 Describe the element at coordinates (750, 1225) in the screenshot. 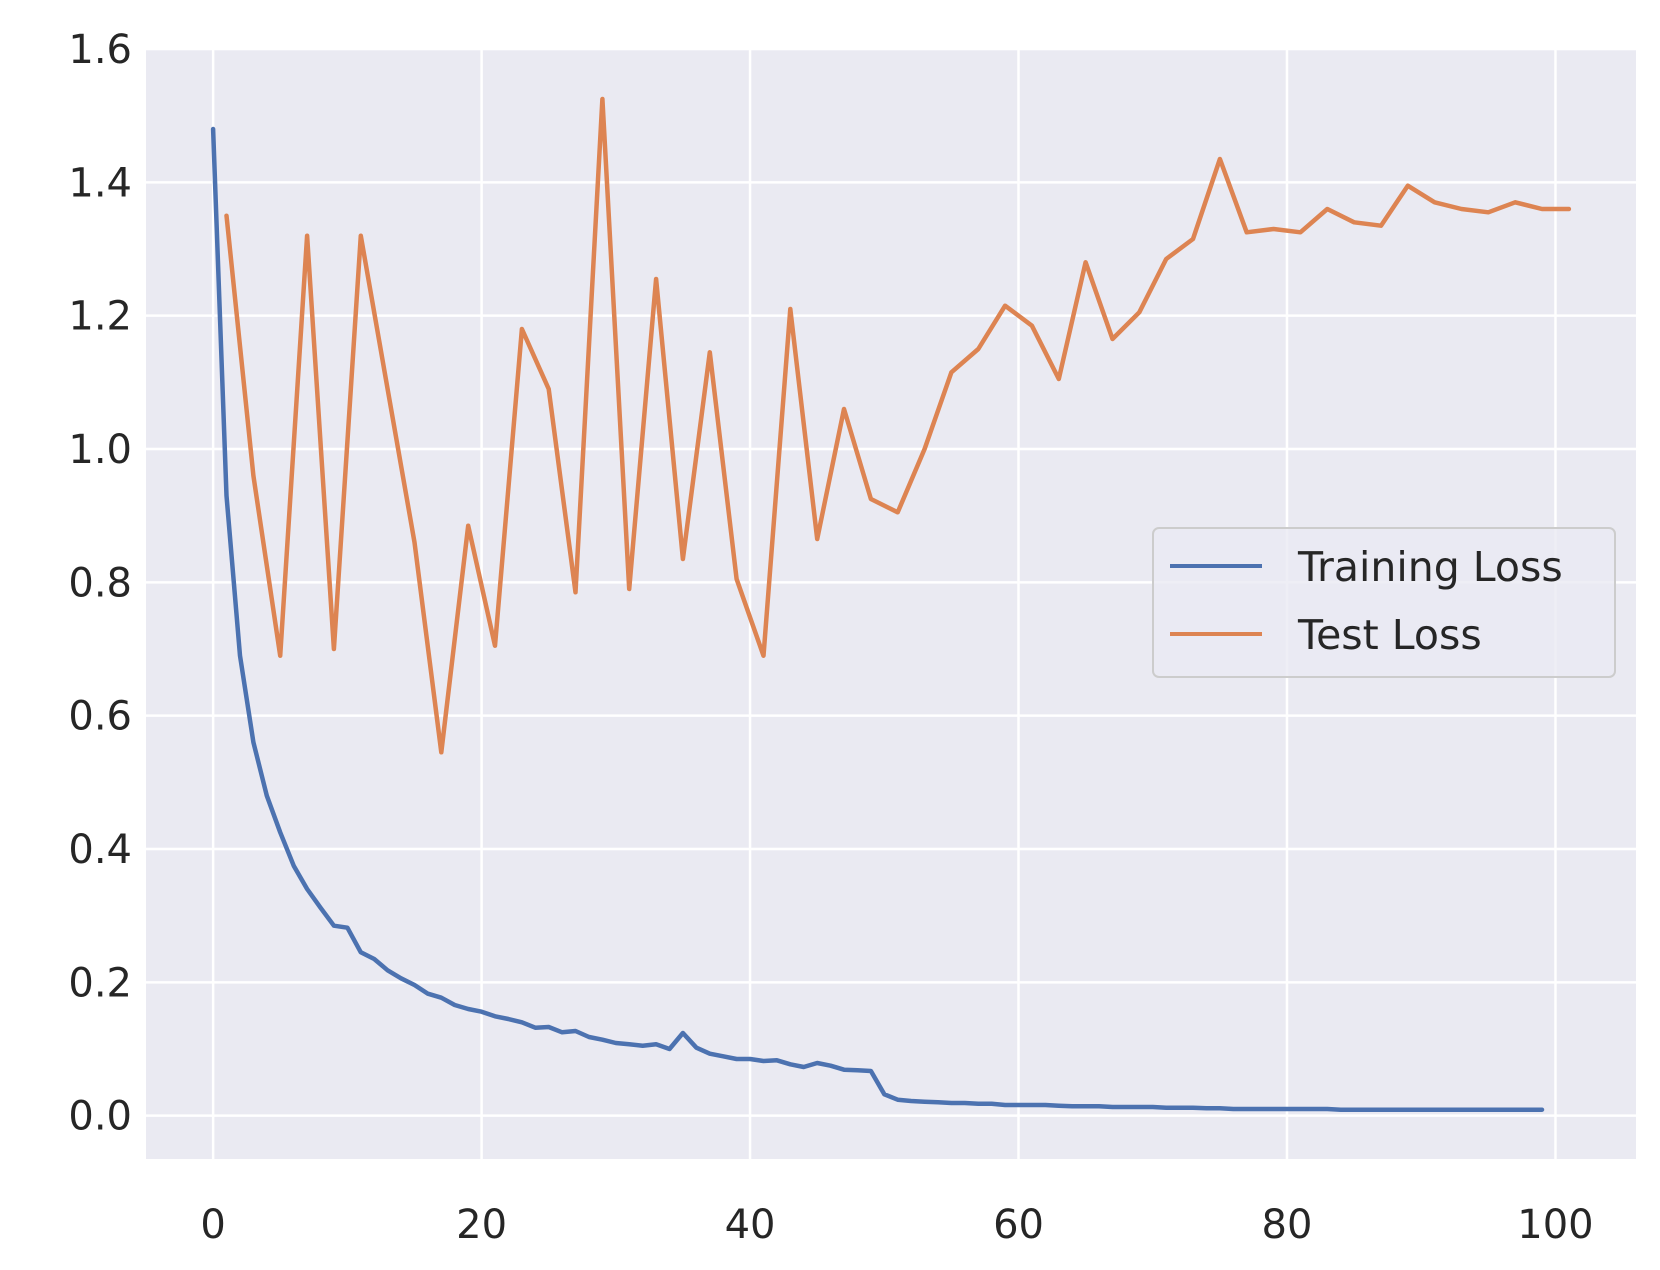

I see `x-tick-label: 40` at that location.